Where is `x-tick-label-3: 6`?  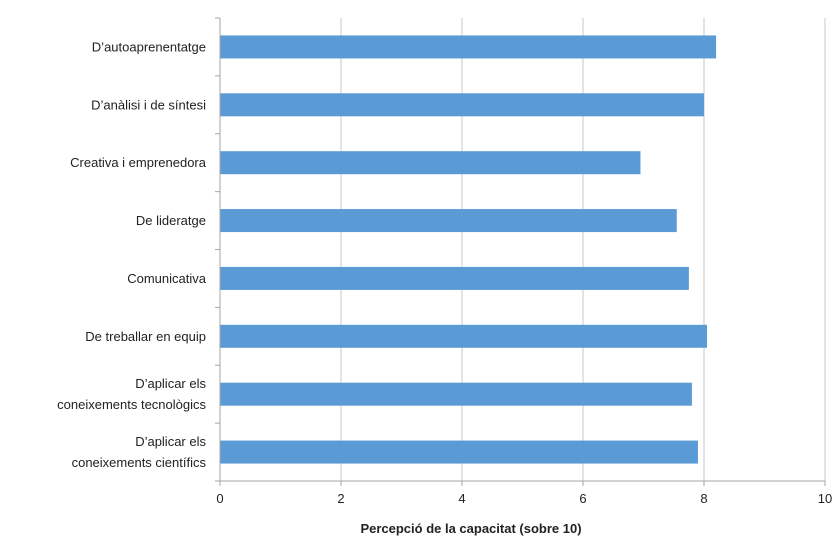 x-tick-label-3: 6 is located at coordinates (582, 498).